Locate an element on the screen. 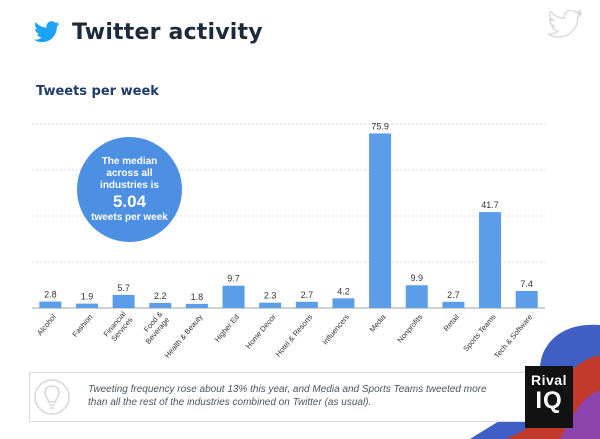 This screenshot has height=439, width=600. value-label: 2.3 is located at coordinates (270, 296).